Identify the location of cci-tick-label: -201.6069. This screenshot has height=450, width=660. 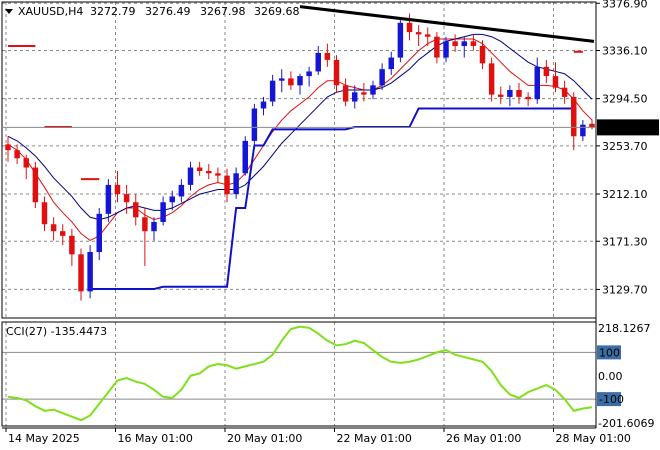
(626, 423).